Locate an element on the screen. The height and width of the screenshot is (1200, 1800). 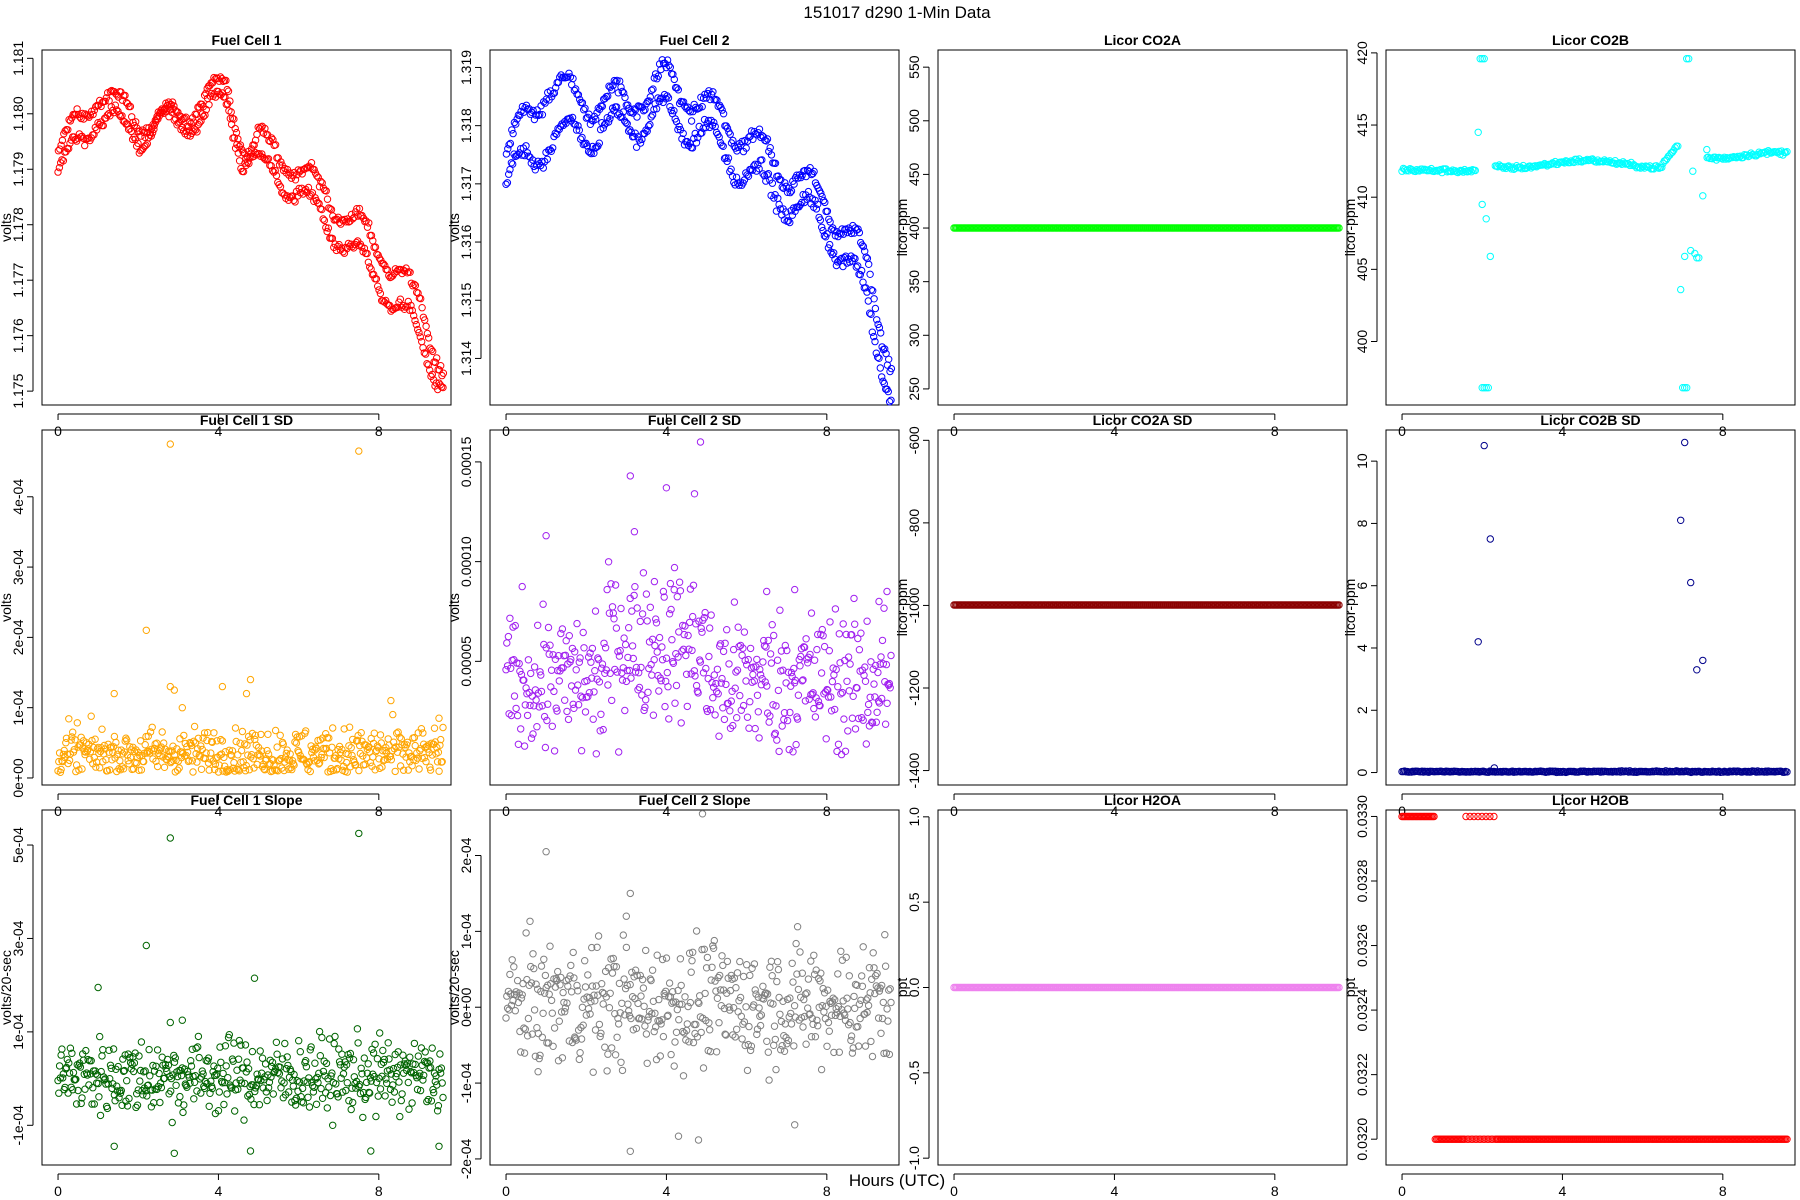
data-points is located at coordinates (1146, 987).